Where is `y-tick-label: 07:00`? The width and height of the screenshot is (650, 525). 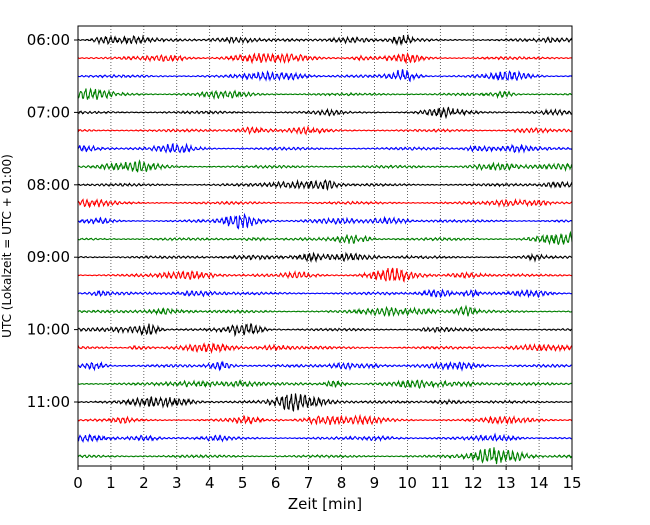
y-tick-label: 07:00 is located at coordinates (48, 112).